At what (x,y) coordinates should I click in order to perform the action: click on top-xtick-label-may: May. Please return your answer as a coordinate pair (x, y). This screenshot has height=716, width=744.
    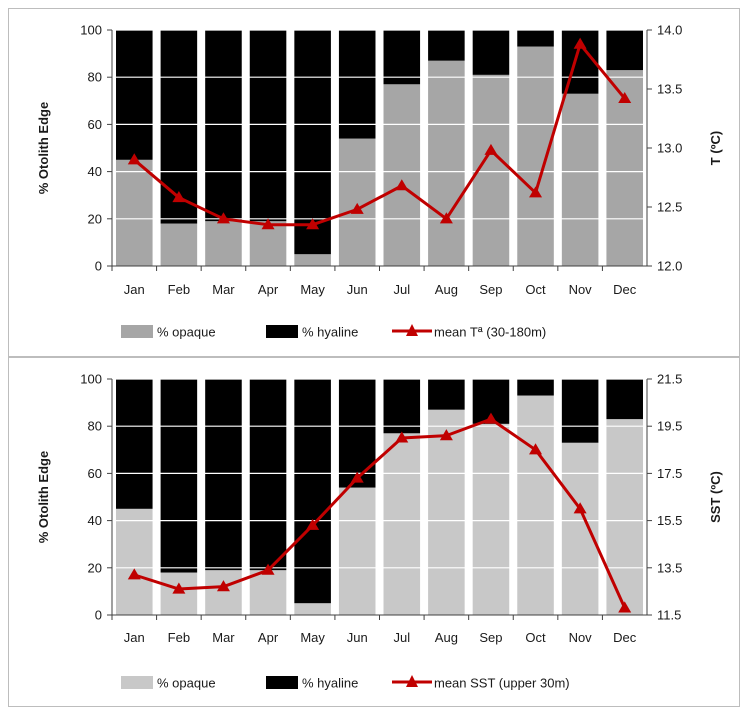
    Looking at the image, I should click on (312, 289).